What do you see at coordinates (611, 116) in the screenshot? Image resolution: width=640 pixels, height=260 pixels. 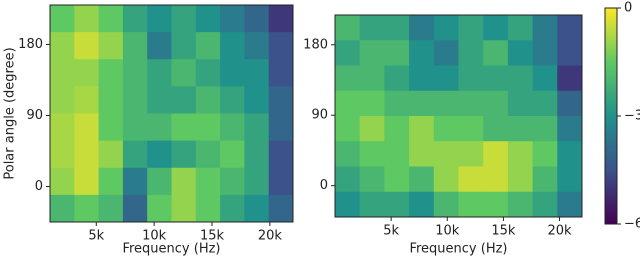 I see `colorbar` at bounding box center [611, 116].